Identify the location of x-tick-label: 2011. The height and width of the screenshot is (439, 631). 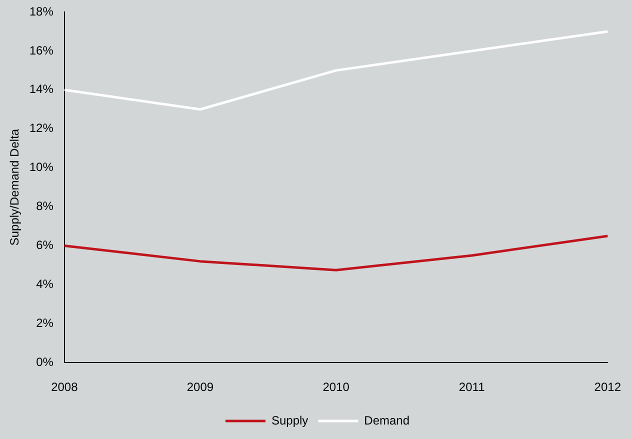
(472, 387).